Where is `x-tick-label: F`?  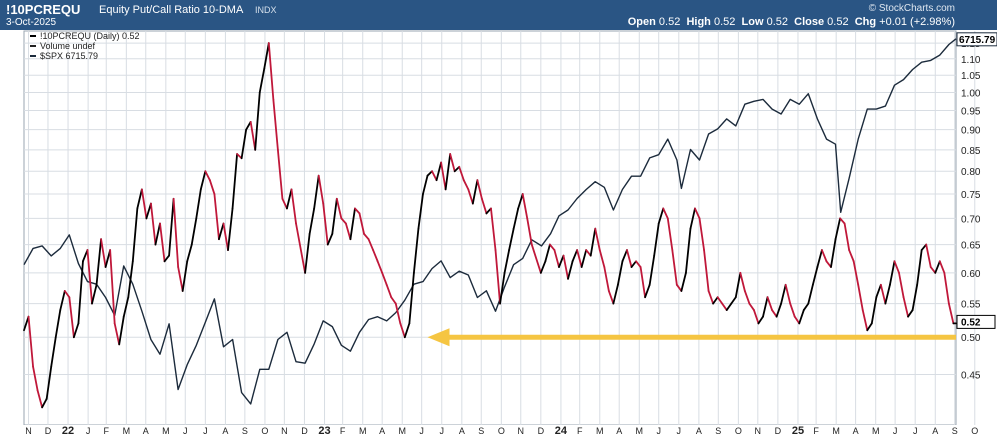
x-tick-label: F is located at coordinates (107, 431).